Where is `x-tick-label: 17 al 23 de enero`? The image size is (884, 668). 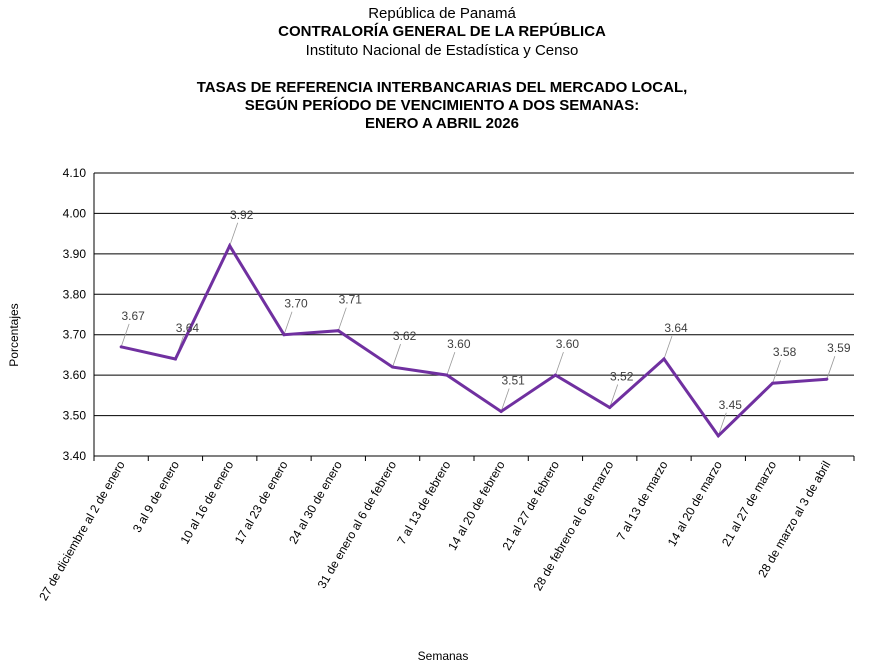
x-tick-label: 17 al 23 de enero is located at coordinates (261, 502).